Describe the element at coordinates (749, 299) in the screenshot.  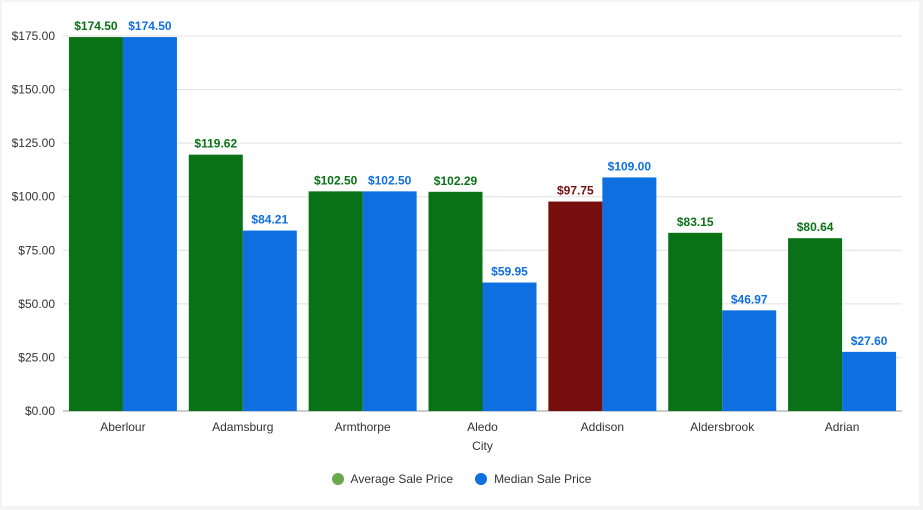
I see `data-label: $46.97` at that location.